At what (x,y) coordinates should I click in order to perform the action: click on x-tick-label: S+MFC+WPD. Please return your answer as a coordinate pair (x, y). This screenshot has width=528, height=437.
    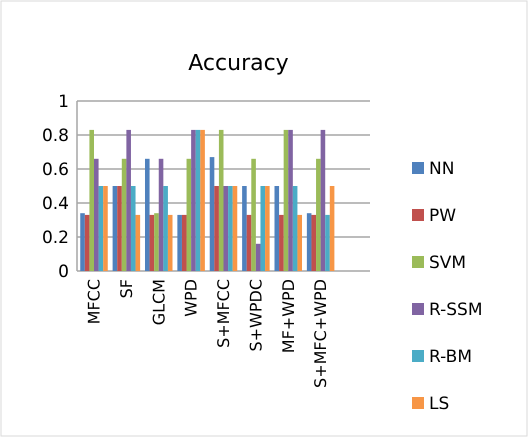
    Looking at the image, I should click on (320, 333).